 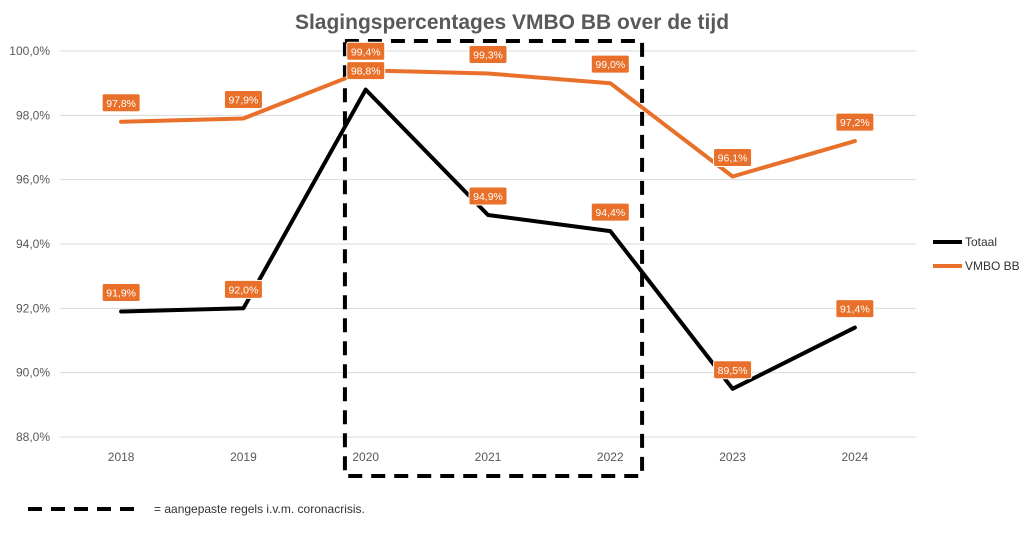 What do you see at coordinates (992, 266) in the screenshot?
I see `legend-label: VMBO BB` at bounding box center [992, 266].